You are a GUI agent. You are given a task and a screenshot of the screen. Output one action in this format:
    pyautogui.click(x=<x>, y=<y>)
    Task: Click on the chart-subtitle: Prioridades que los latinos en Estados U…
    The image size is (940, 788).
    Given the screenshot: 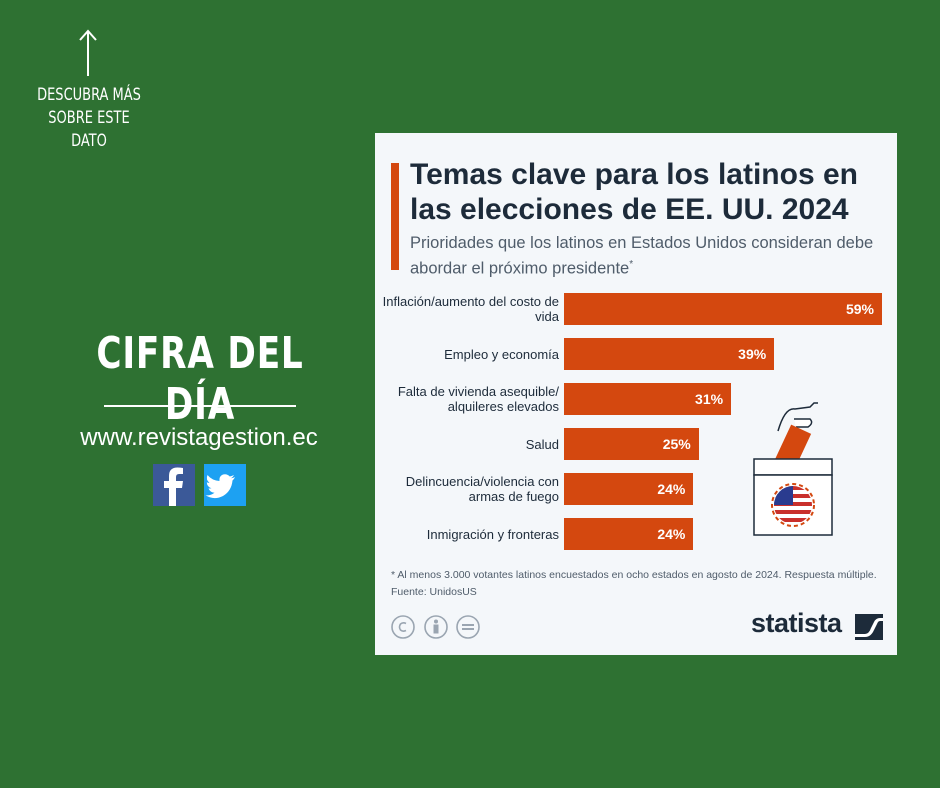 What is the action you would take?
    pyautogui.click(x=645, y=256)
    